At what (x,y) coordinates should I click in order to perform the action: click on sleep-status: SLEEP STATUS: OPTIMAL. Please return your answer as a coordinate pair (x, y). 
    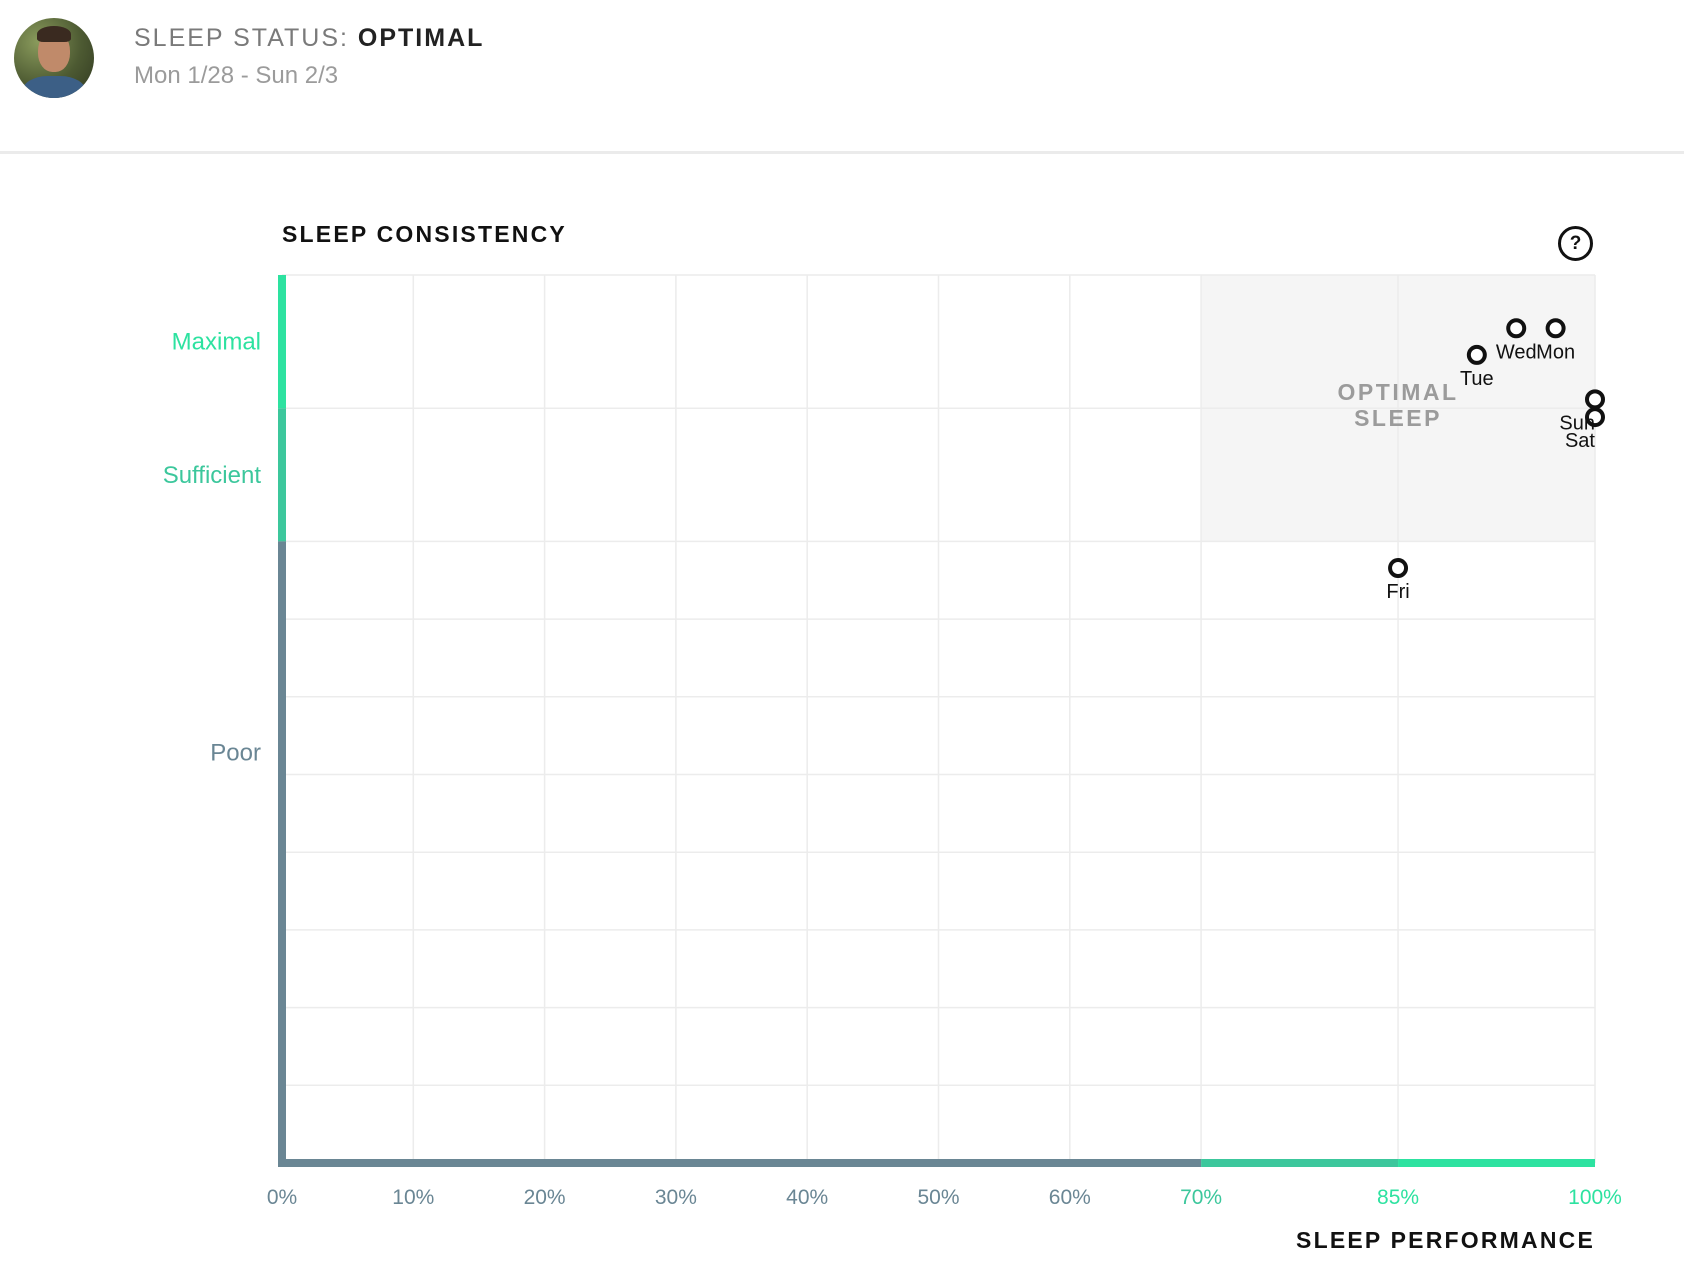
    Looking at the image, I should click on (309, 38).